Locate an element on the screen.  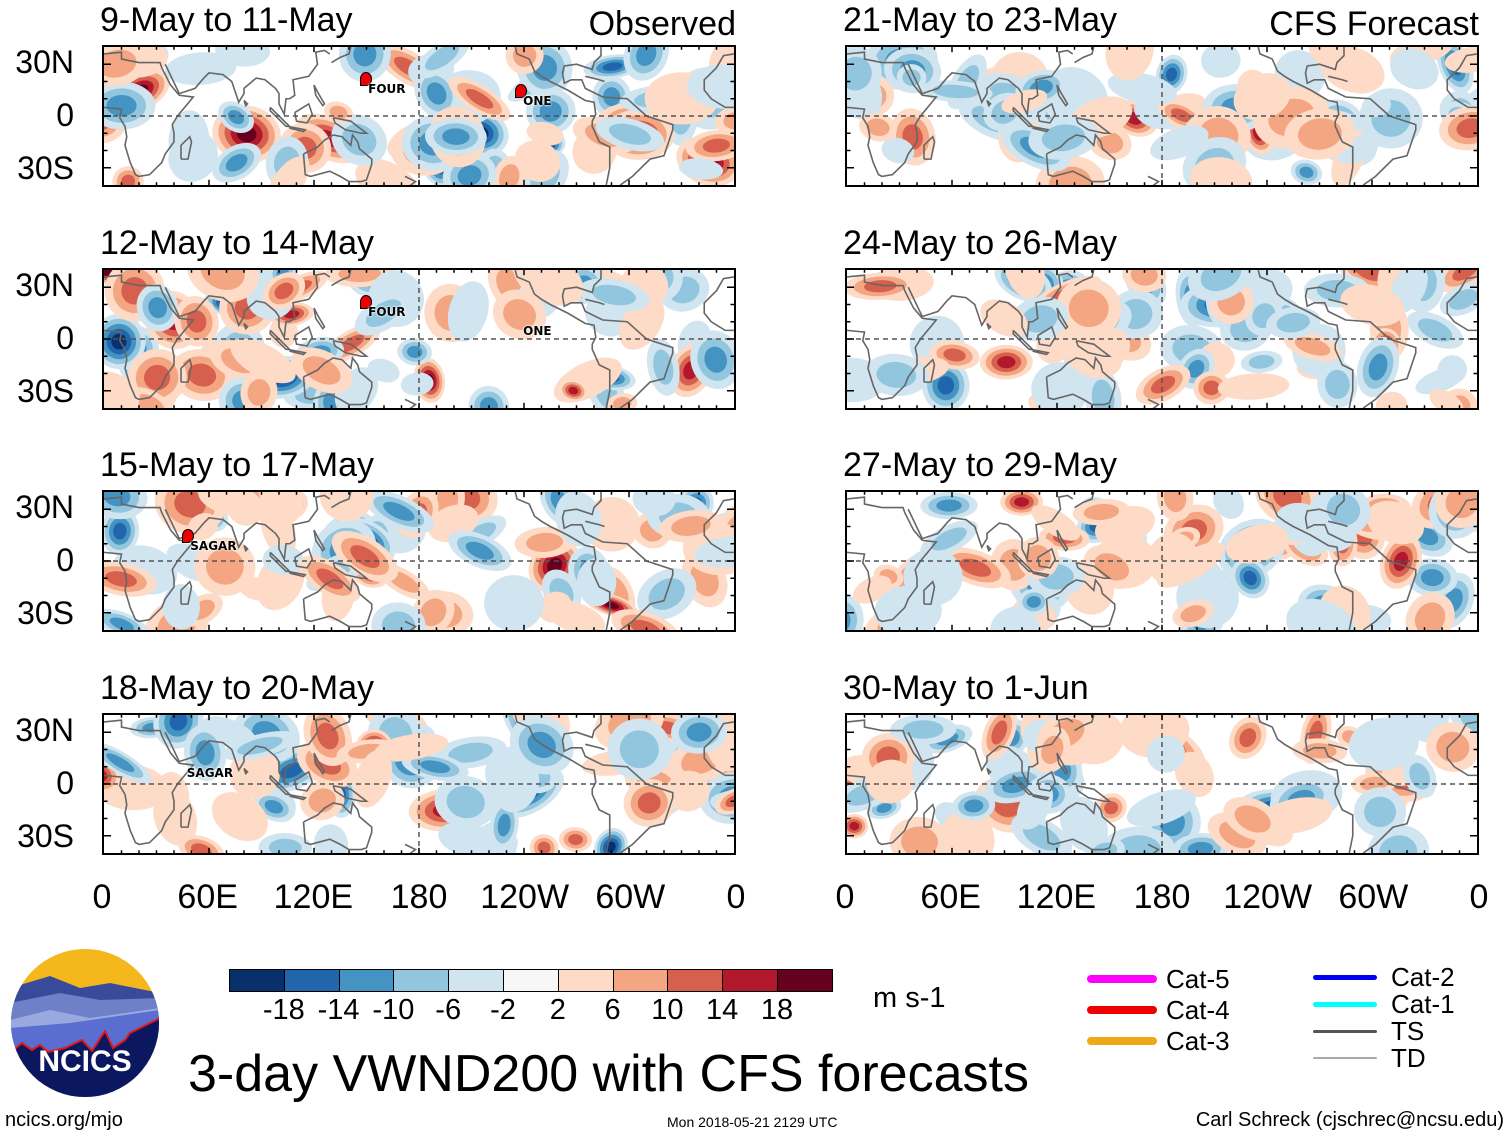
lon-tick-label: 180 is located at coordinates (419, 897).